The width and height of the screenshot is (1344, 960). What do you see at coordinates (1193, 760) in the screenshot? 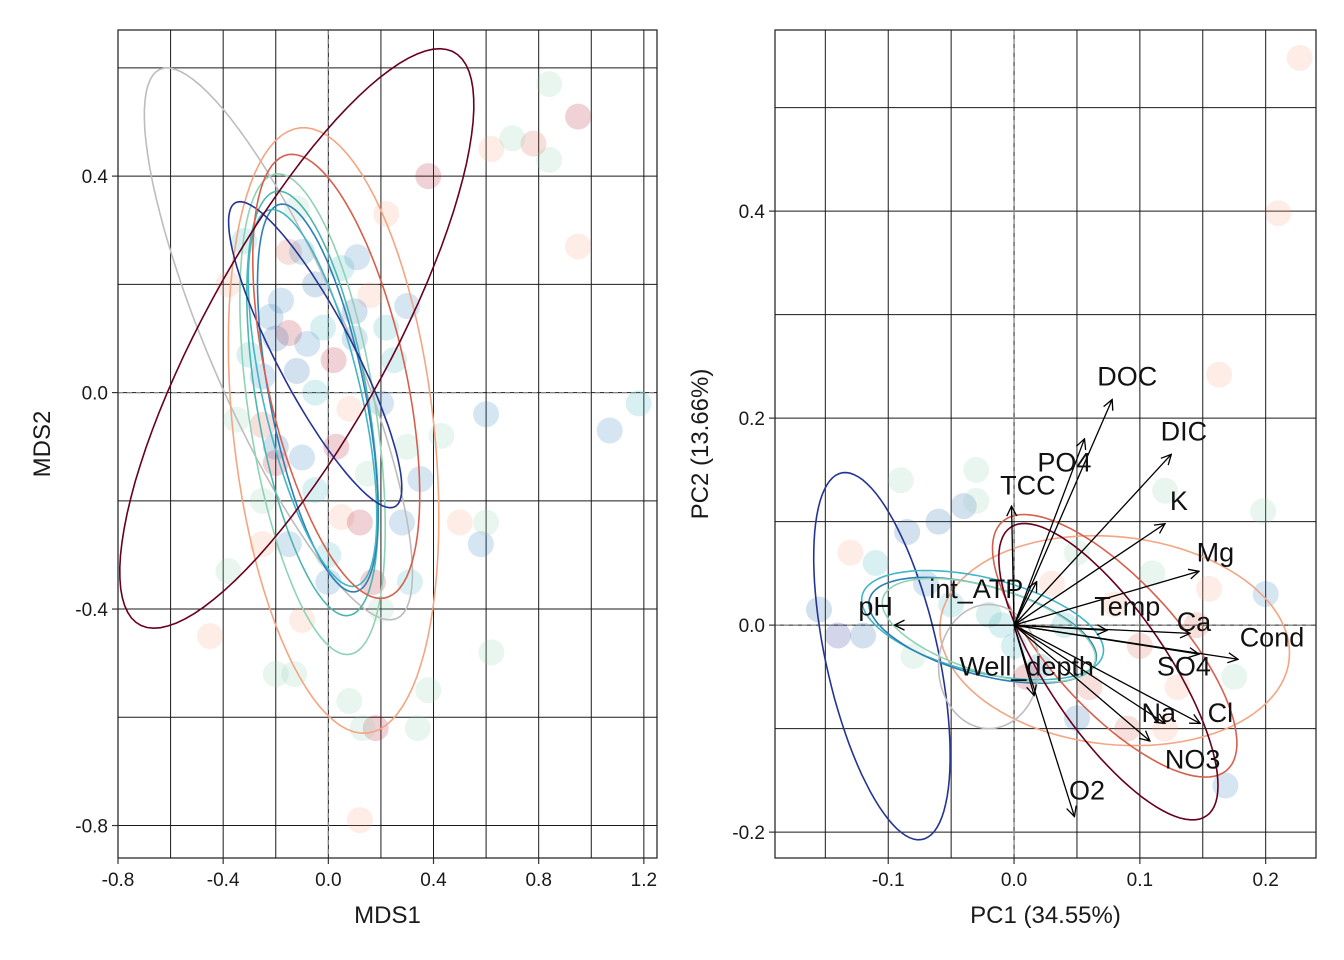
I see `vector-label: NO3` at bounding box center [1193, 760].